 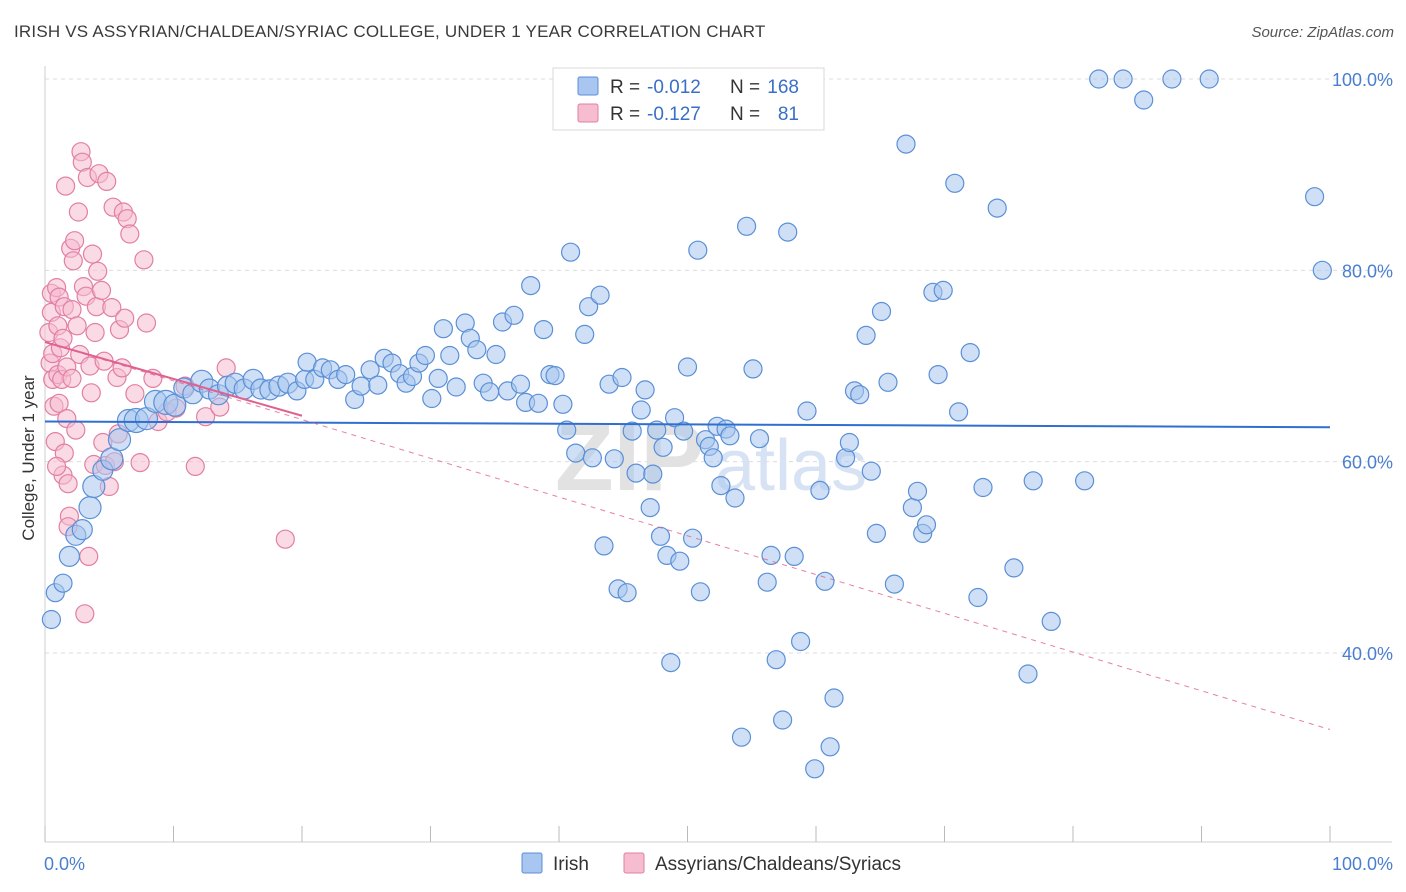 I want to click on y-tick-label: 60.0%, so click(x=1367, y=463).